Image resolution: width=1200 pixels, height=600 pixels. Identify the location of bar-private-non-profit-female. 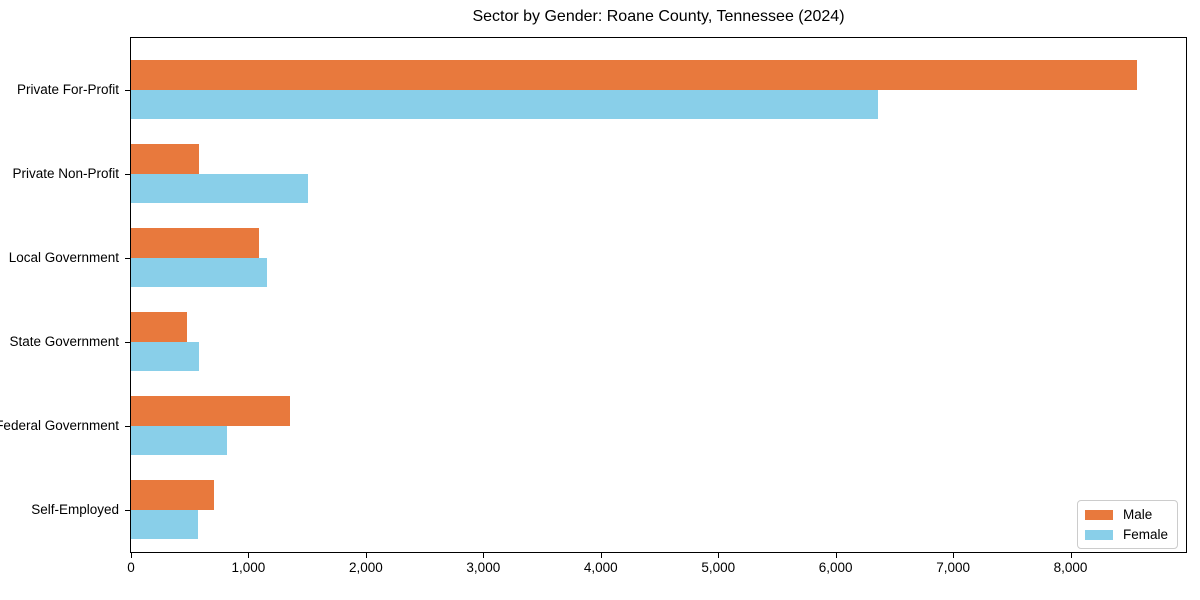
(220, 188).